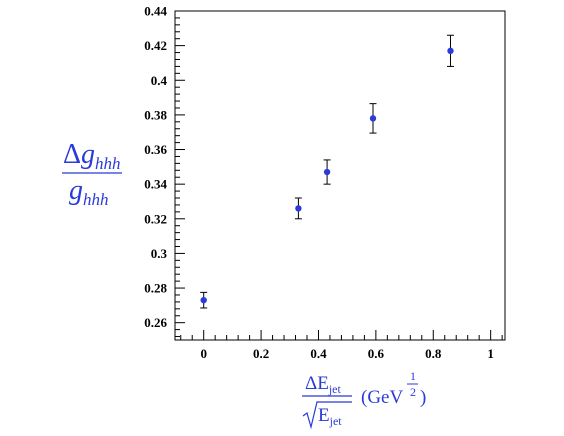  Describe the element at coordinates (155, 218) in the screenshot. I see `y-tick-label: 0.32` at that location.